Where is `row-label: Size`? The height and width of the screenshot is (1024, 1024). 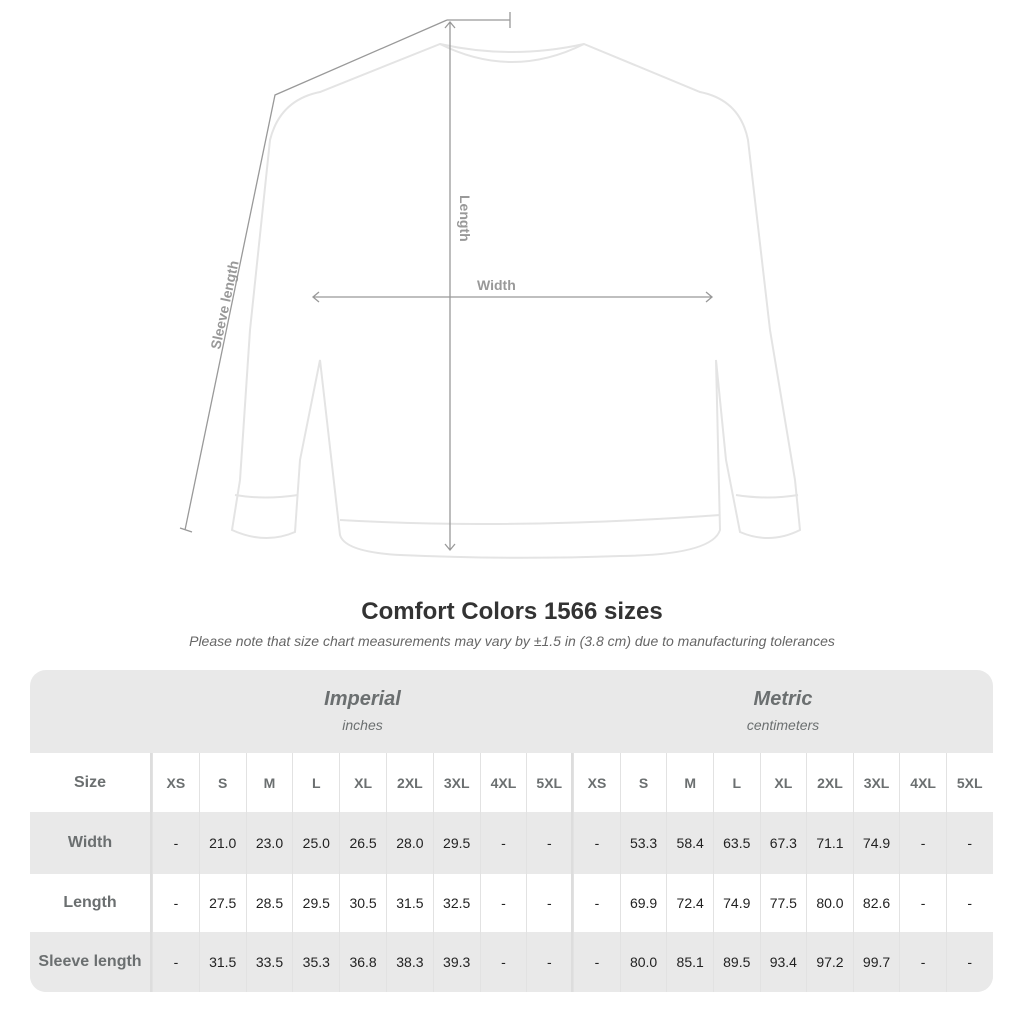
row-label: Size is located at coordinates (91, 782).